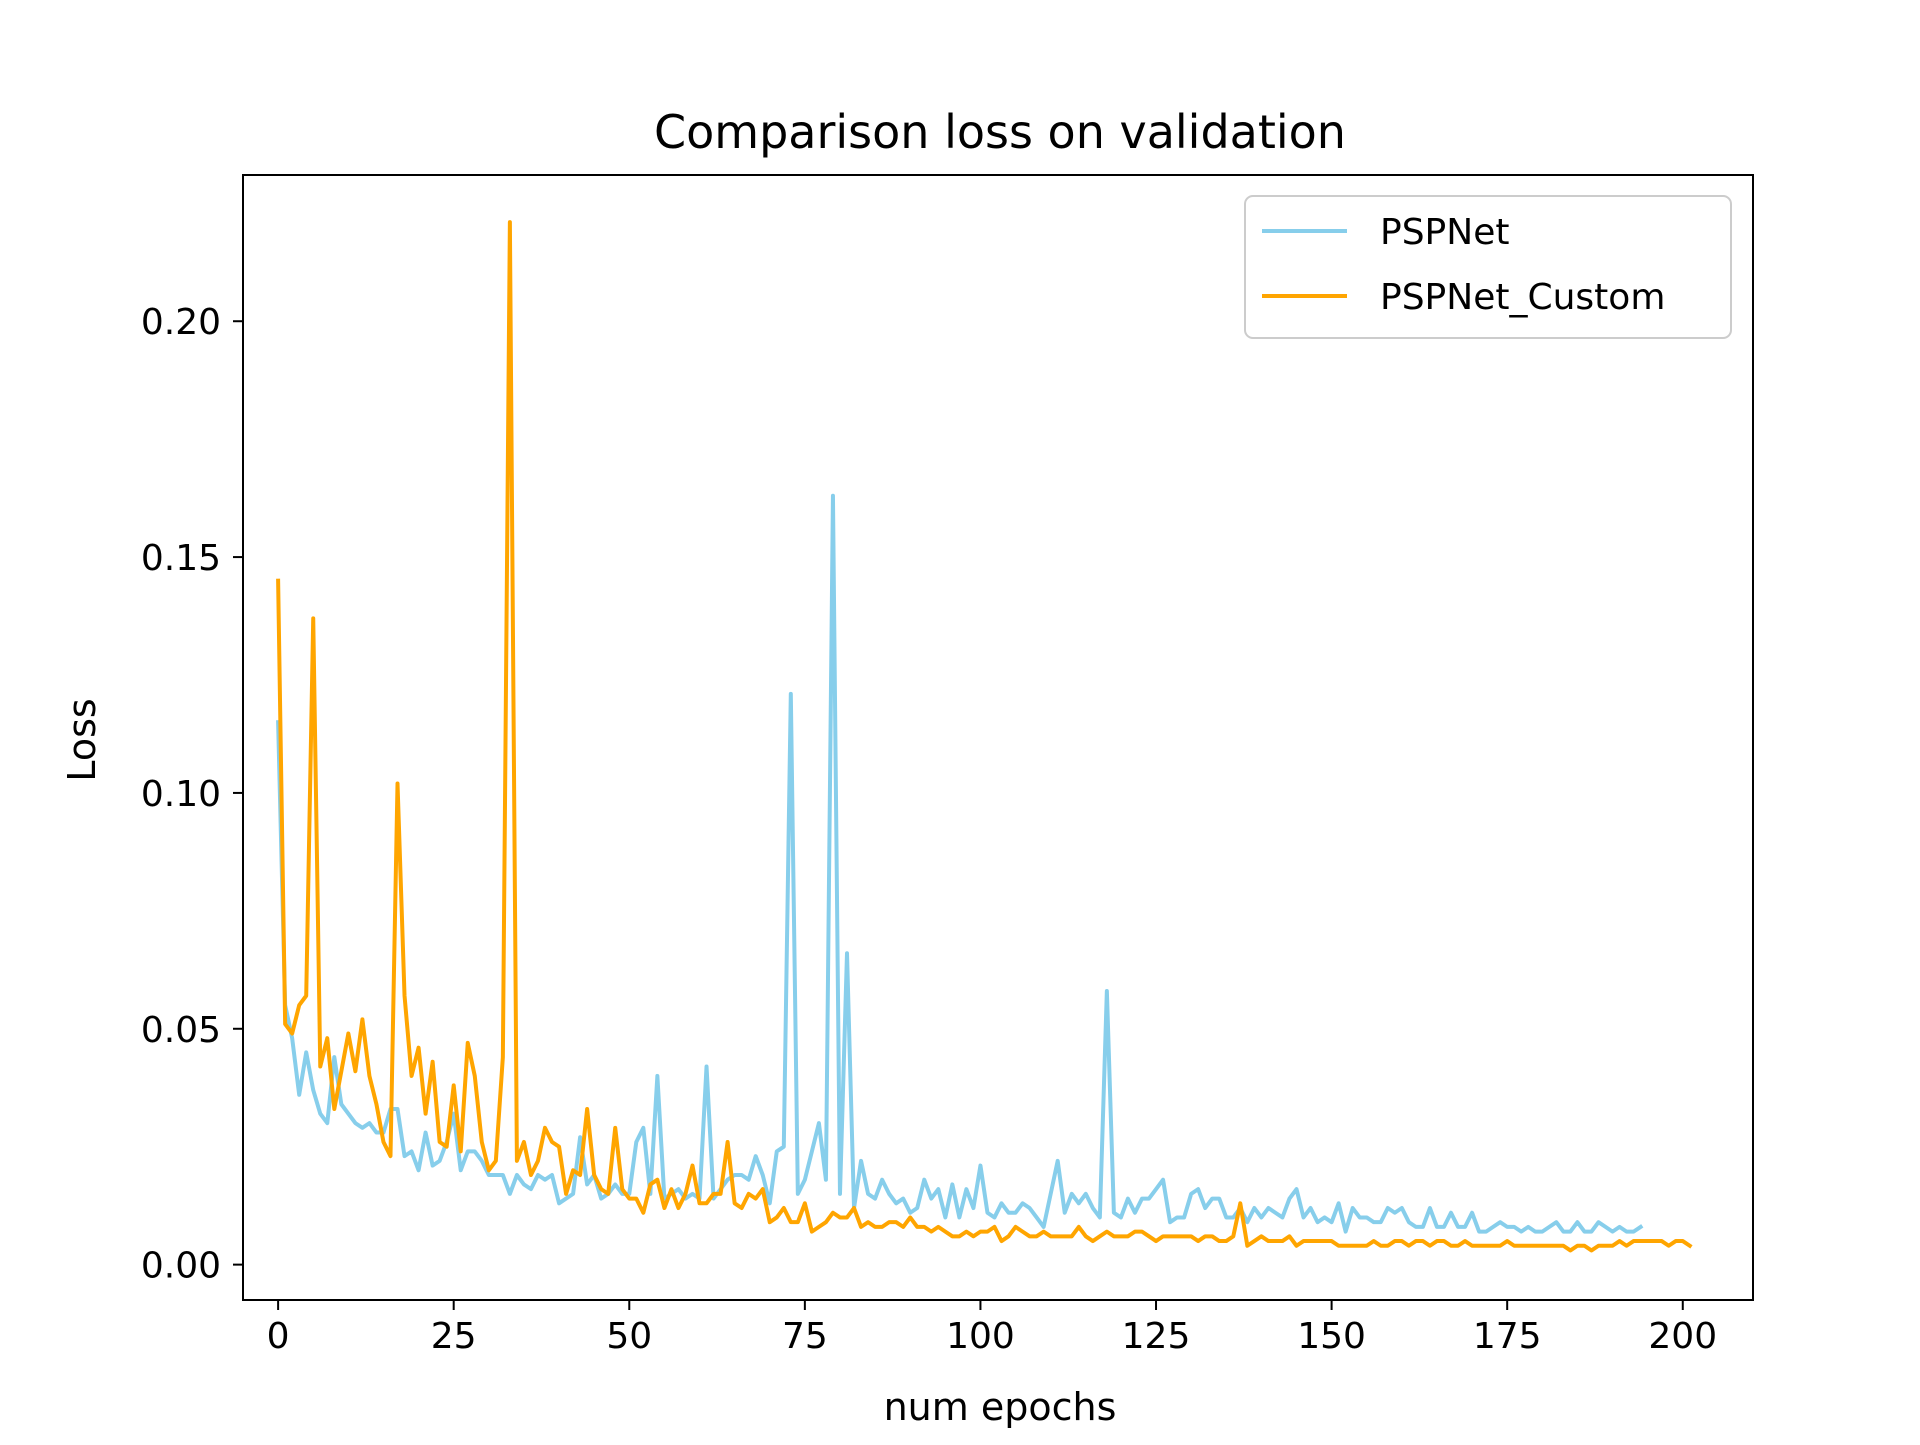 This screenshot has height=1445, width=1920. Describe the element at coordinates (805, 1336) in the screenshot. I see `x-tick-label: 75` at that location.